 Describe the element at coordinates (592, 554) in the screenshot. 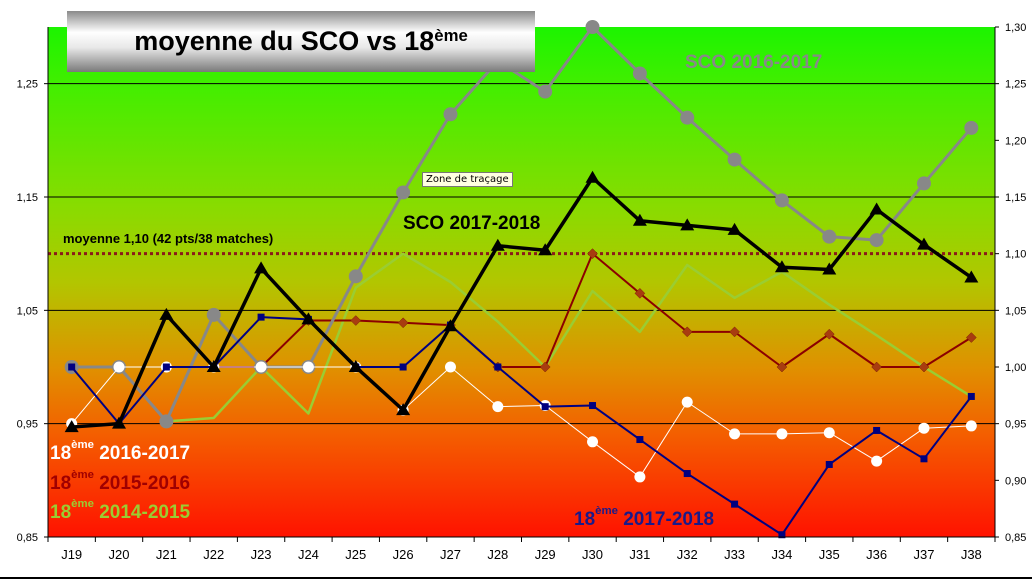

I see `x-tick-label: J30` at that location.